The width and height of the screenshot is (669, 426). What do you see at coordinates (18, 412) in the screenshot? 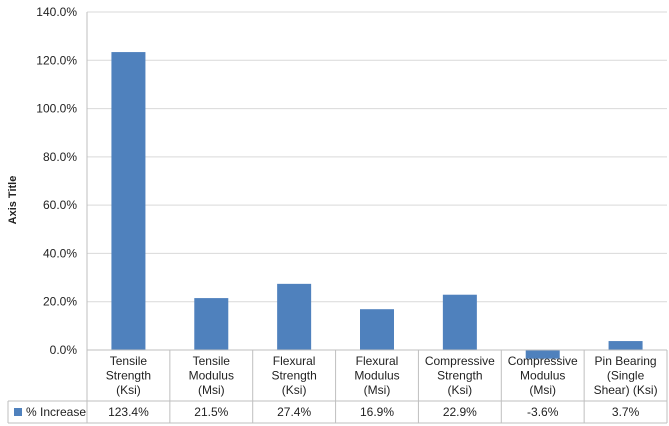
I see `legend-swatch` at bounding box center [18, 412].